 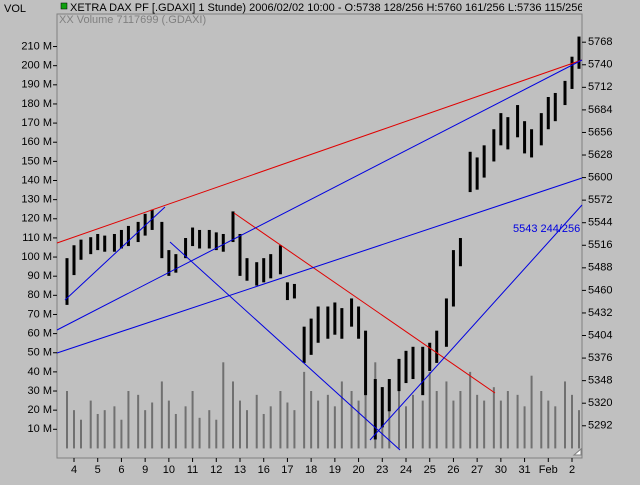 What do you see at coordinates (382, 470) in the screenshot?
I see `x-tick-label: 23` at bounding box center [382, 470].